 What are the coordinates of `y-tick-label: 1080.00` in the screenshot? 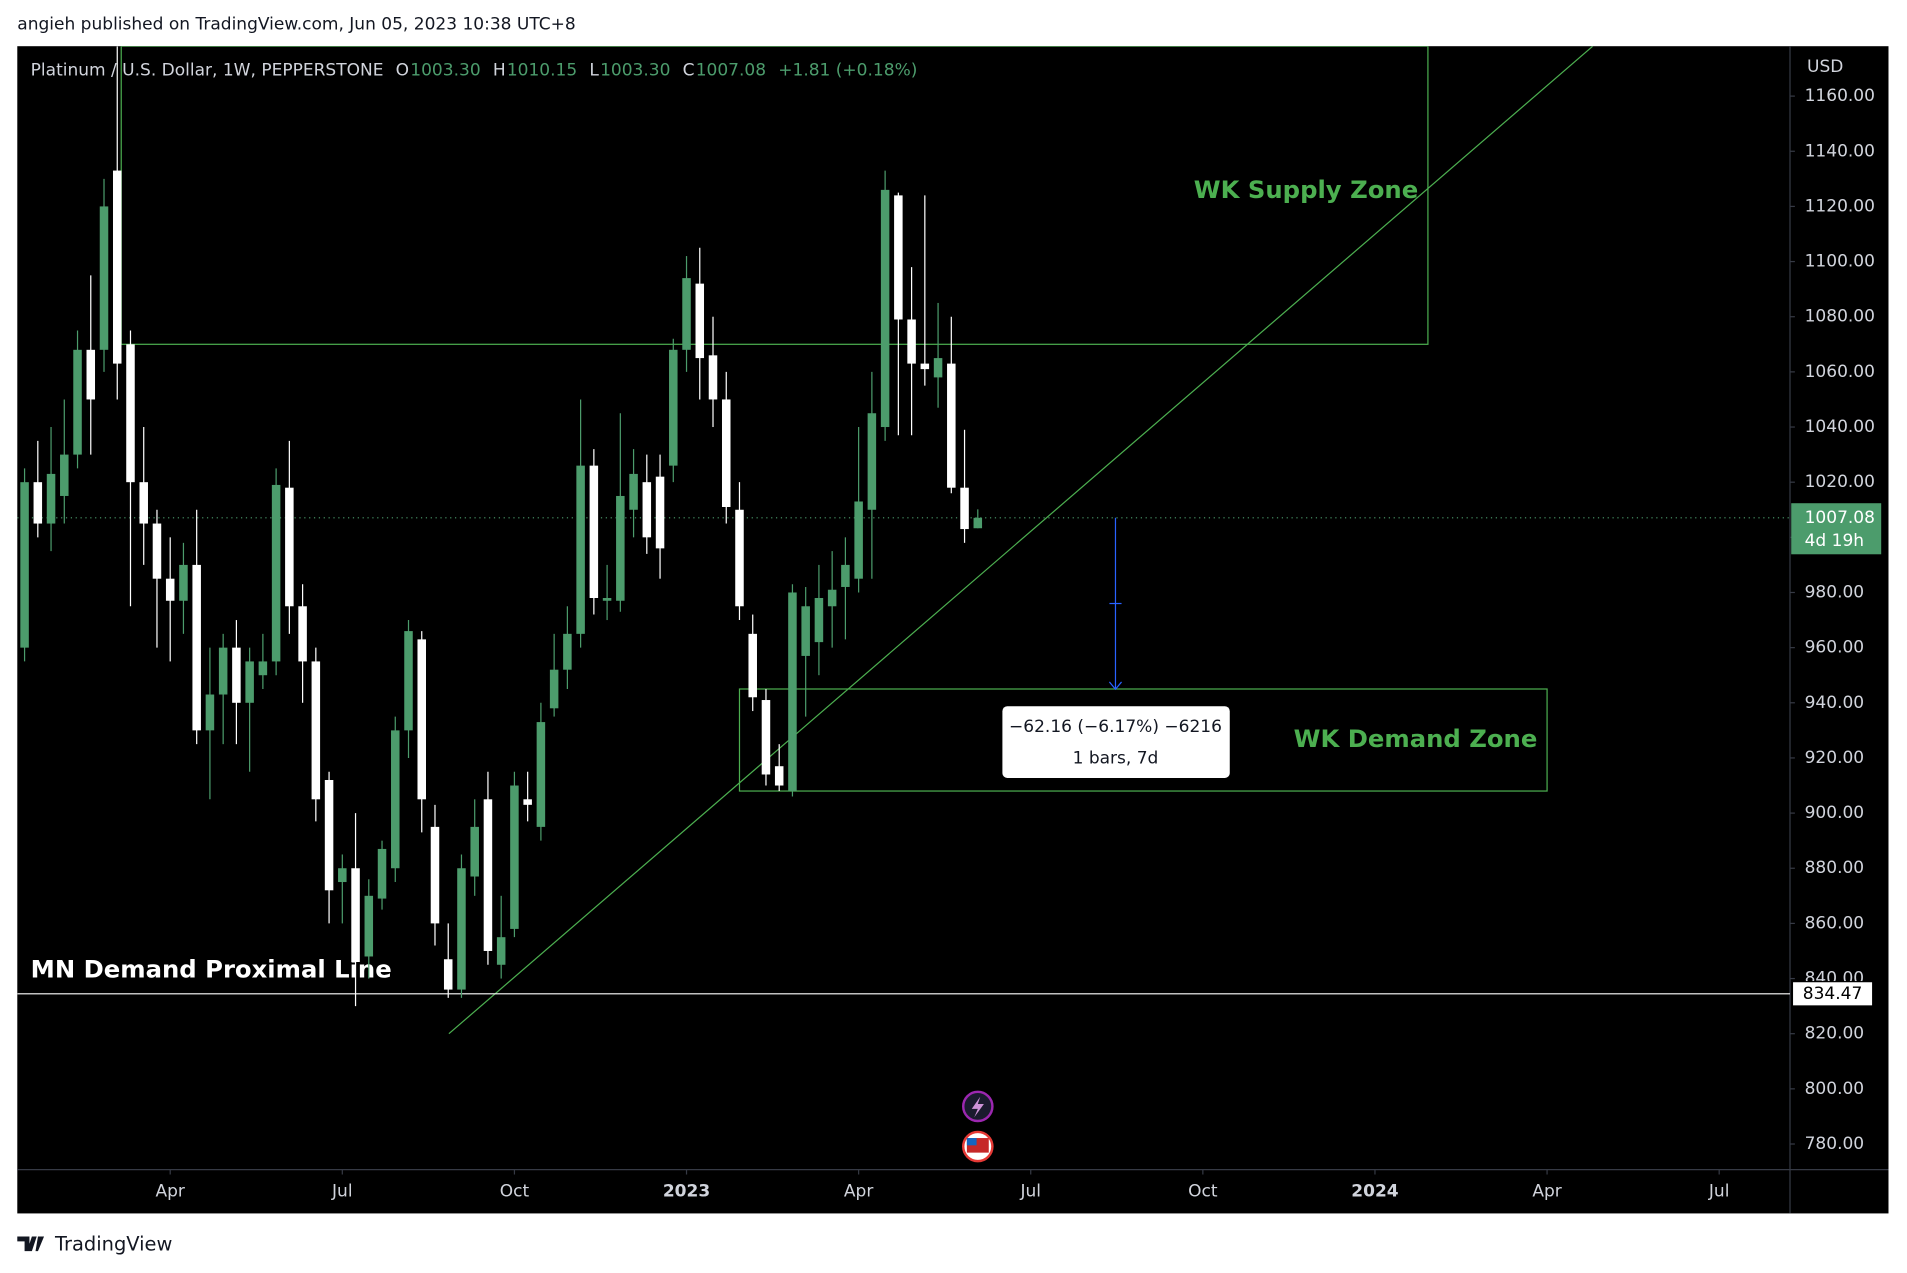 It's located at (1840, 317).